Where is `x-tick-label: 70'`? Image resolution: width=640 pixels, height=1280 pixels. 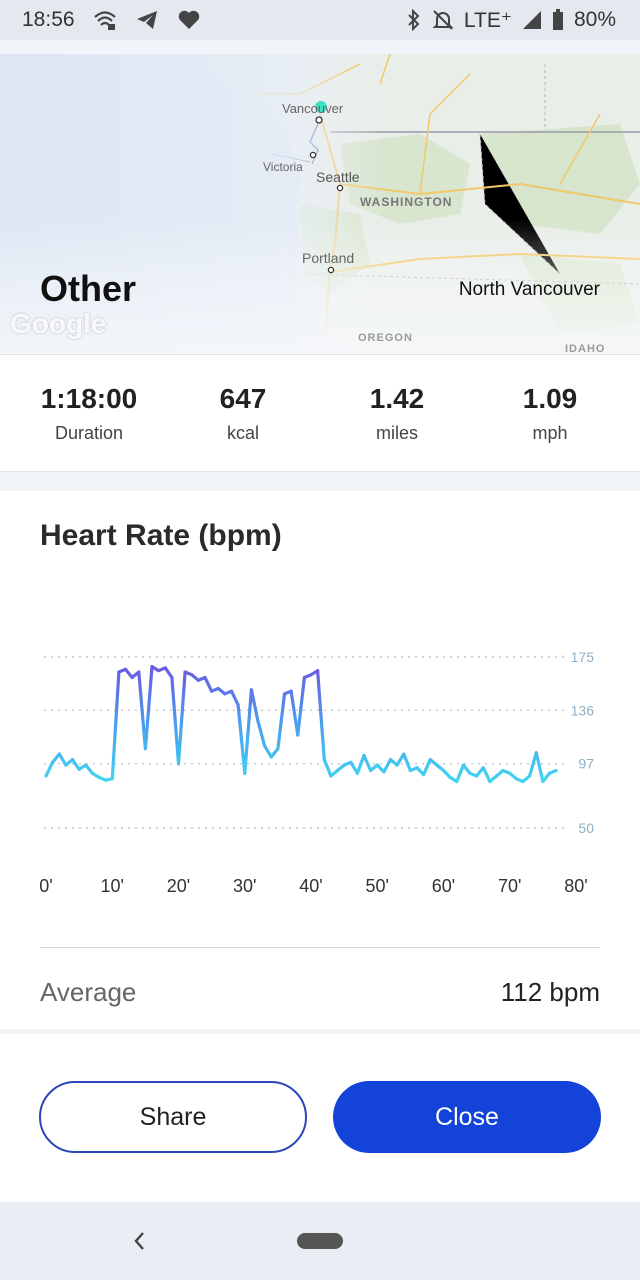
x-tick-label: 70' is located at coordinates (509, 886).